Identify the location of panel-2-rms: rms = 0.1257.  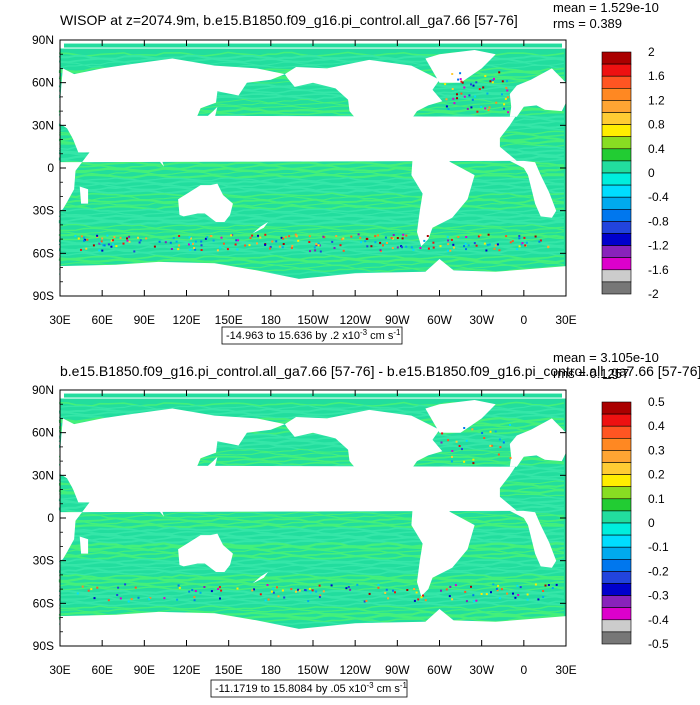
(591, 373).